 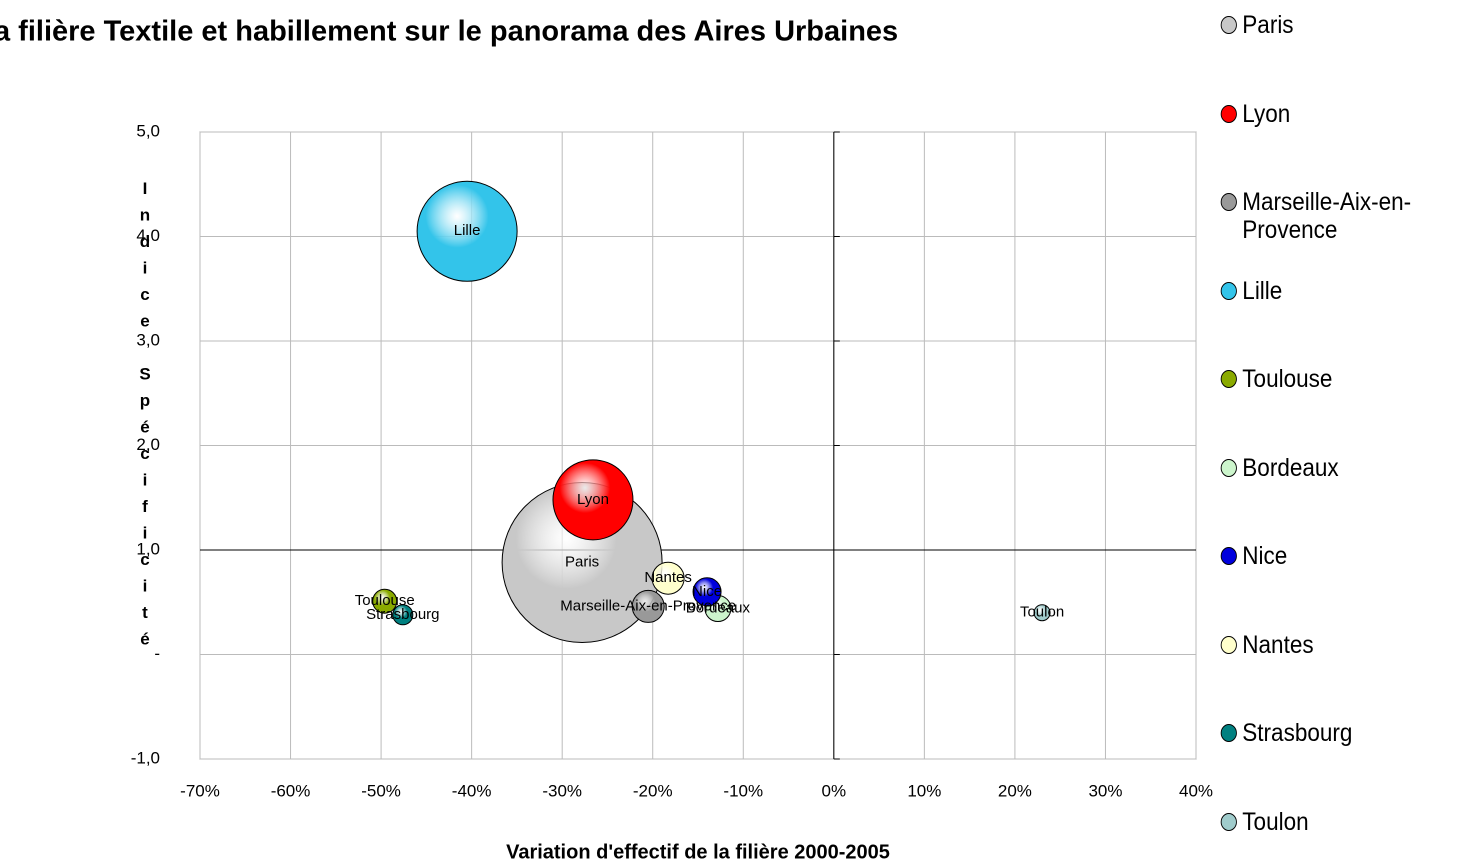 What do you see at coordinates (1290, 467) in the screenshot?
I see `legend-label: Bordeaux` at bounding box center [1290, 467].